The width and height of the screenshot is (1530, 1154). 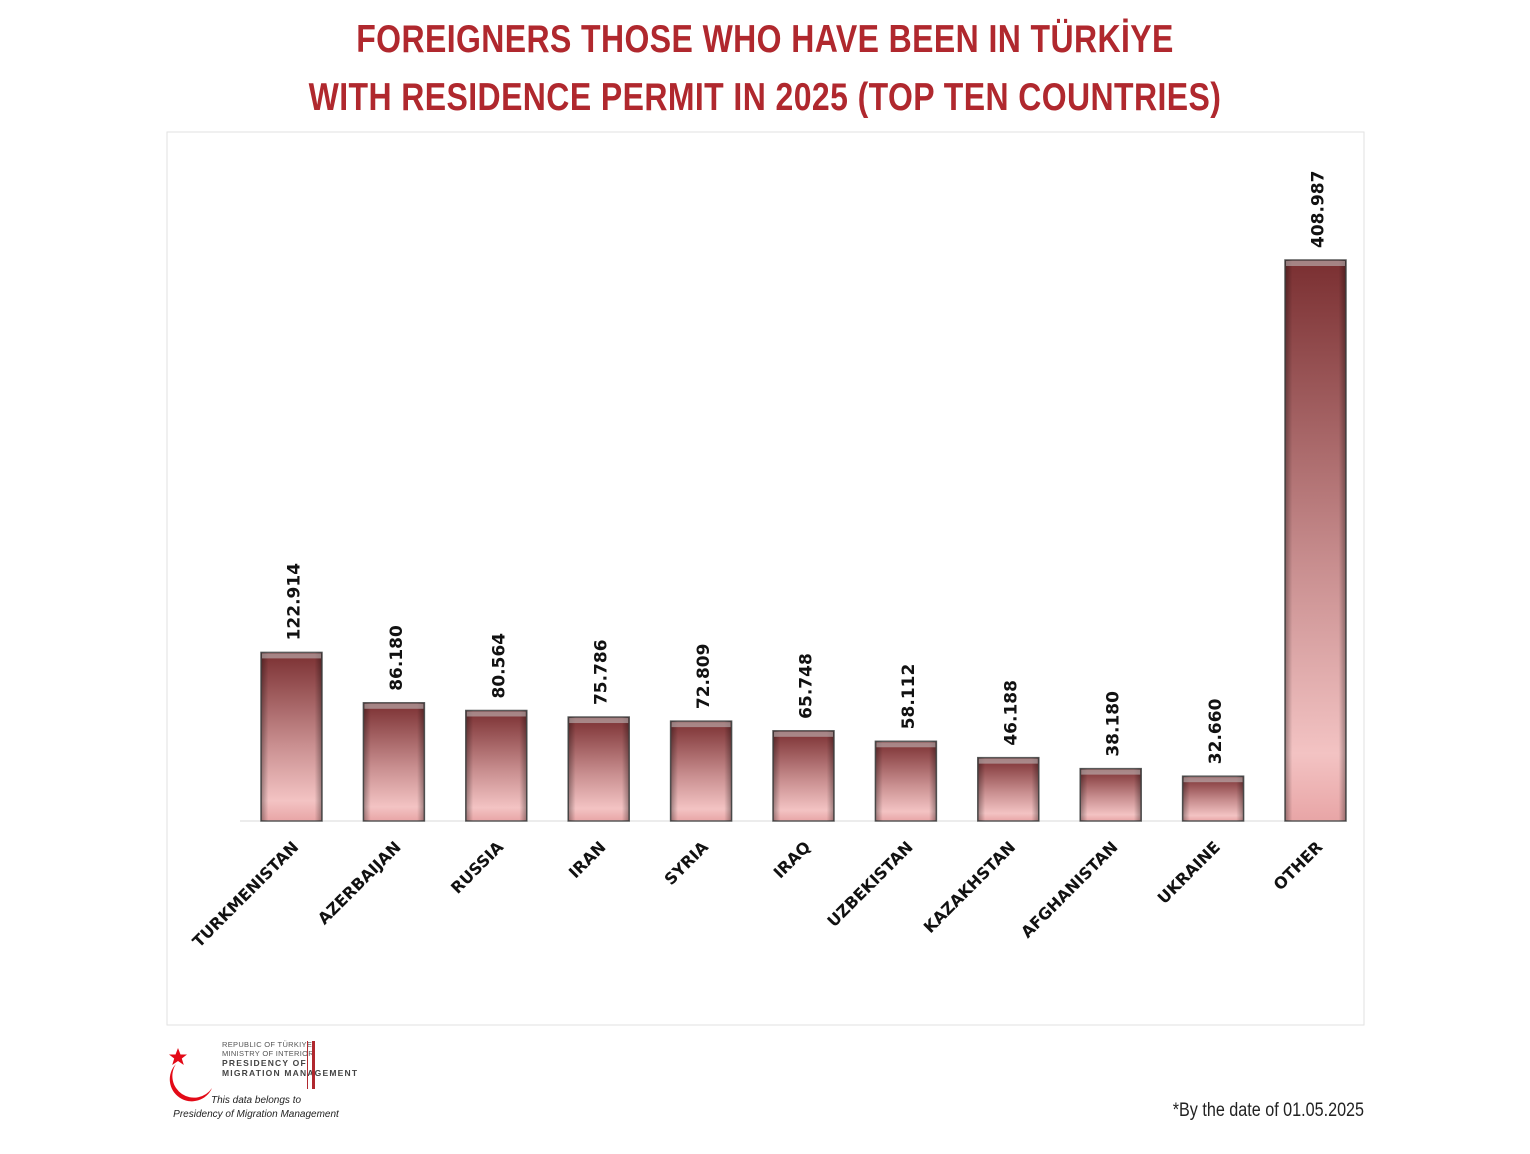 I want to click on logo-line-3: PRESIDENCY OF, so click(x=264, y=1063).